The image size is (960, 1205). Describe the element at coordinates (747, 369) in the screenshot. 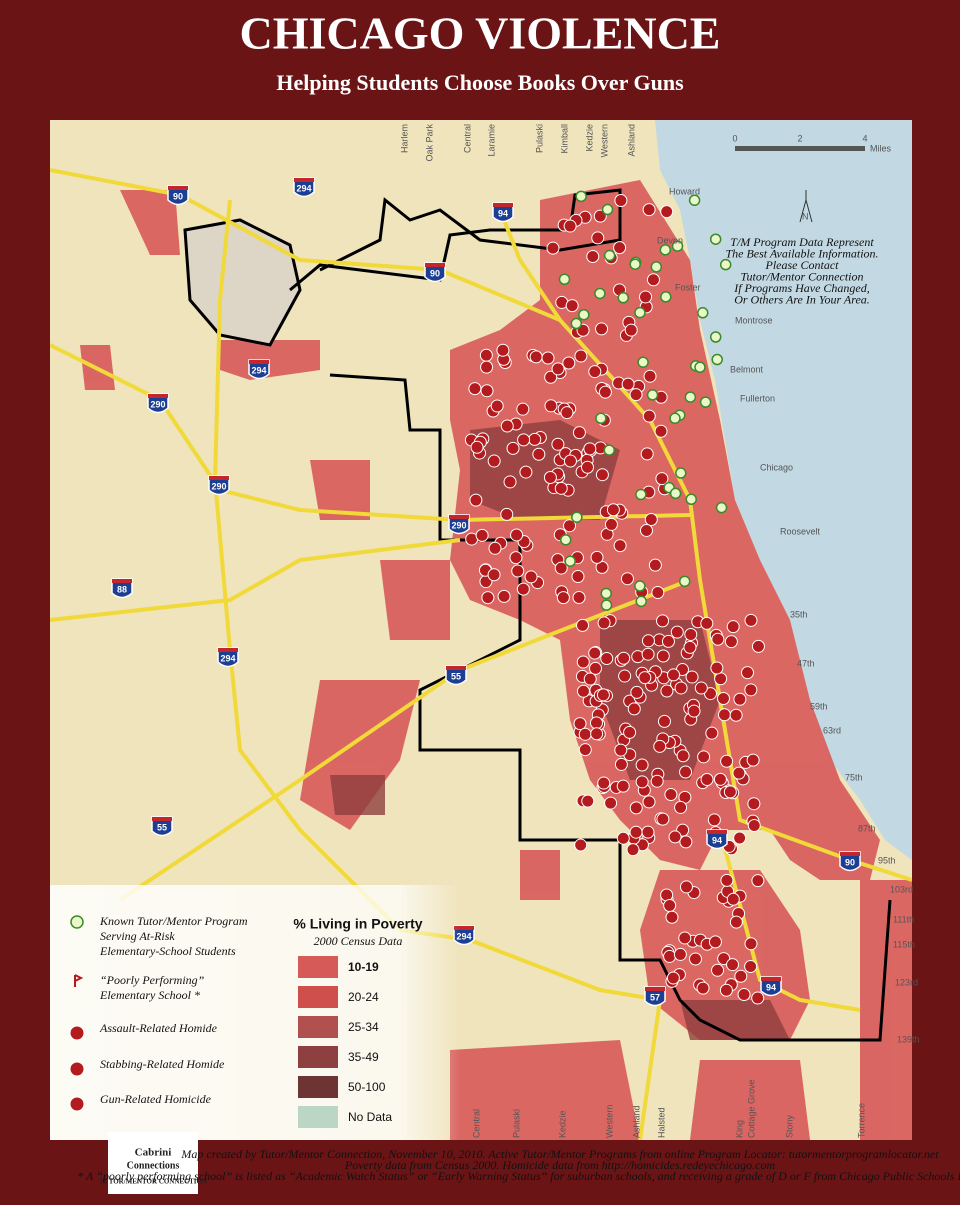

I see `street-label: Belmont` at that location.